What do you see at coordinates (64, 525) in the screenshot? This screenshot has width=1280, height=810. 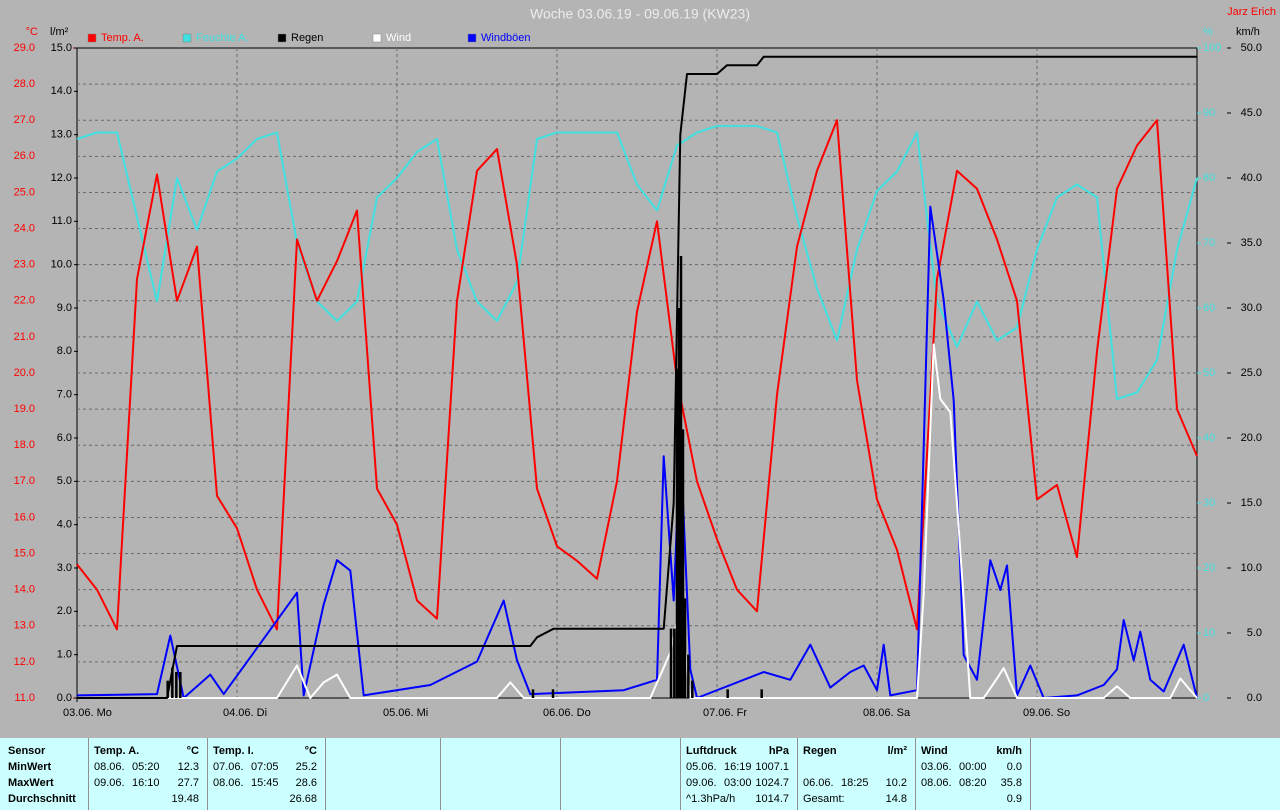 I see `y3-tick-label: 4.0` at bounding box center [64, 525].